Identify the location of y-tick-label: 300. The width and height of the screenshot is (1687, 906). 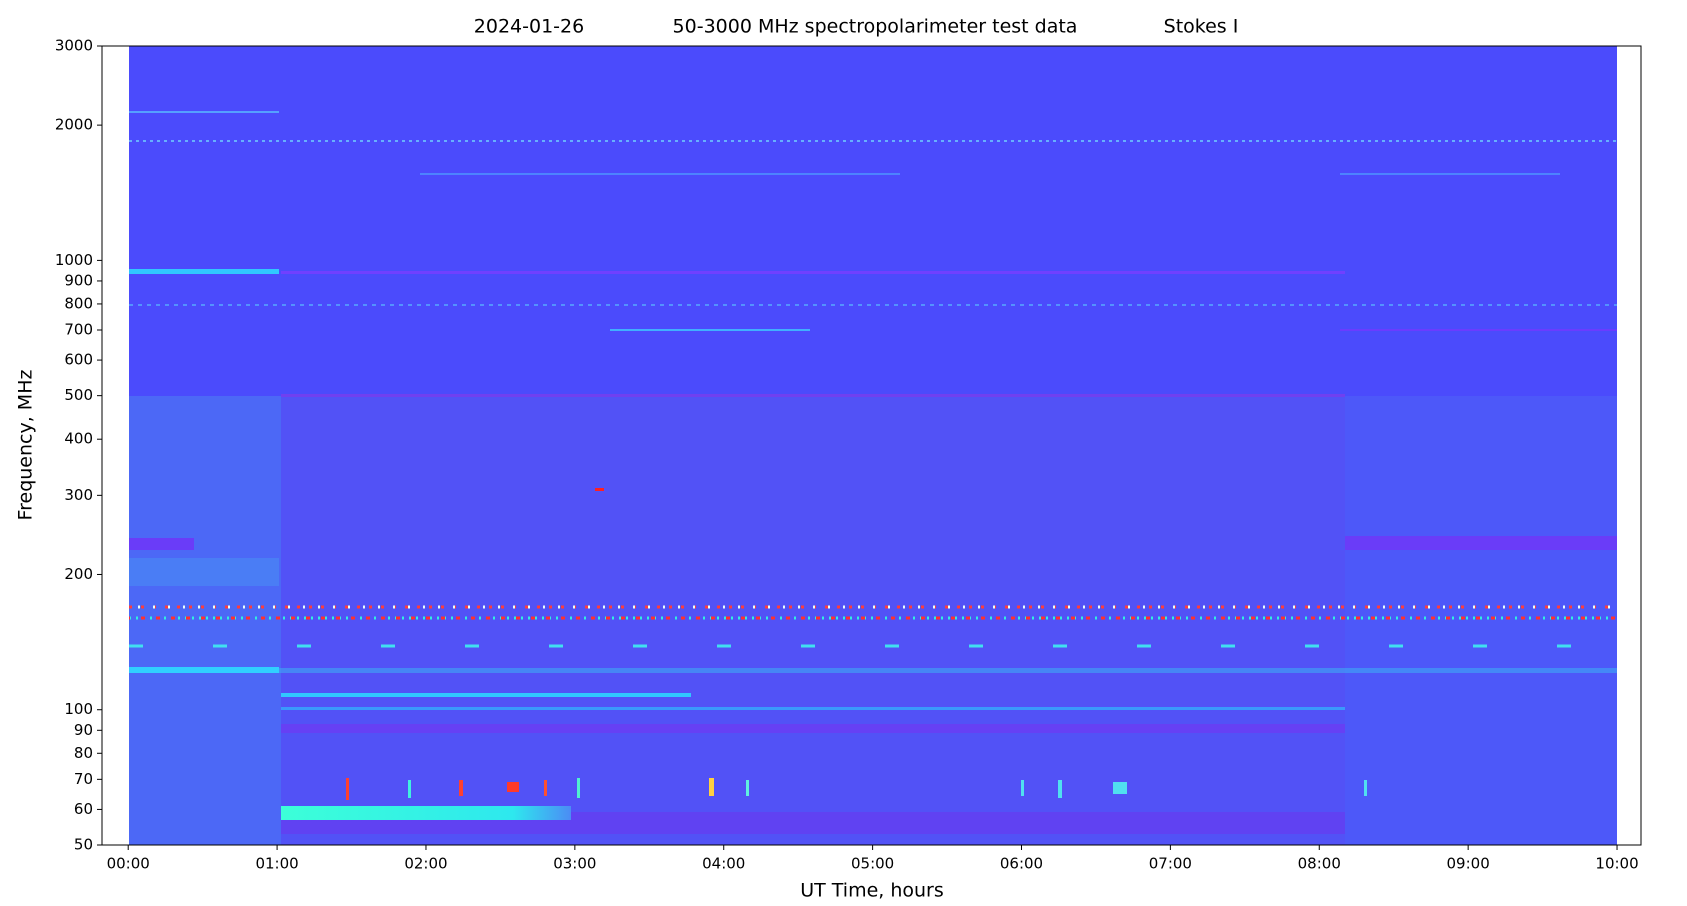
(78, 495).